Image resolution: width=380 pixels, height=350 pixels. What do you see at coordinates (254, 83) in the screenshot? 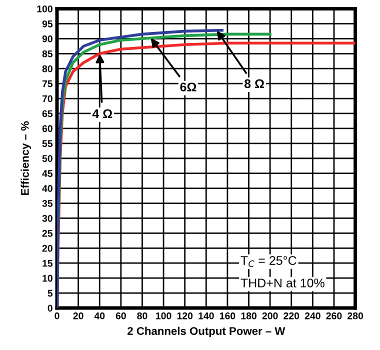
I see `annotation: 8 Ω` at bounding box center [254, 83].